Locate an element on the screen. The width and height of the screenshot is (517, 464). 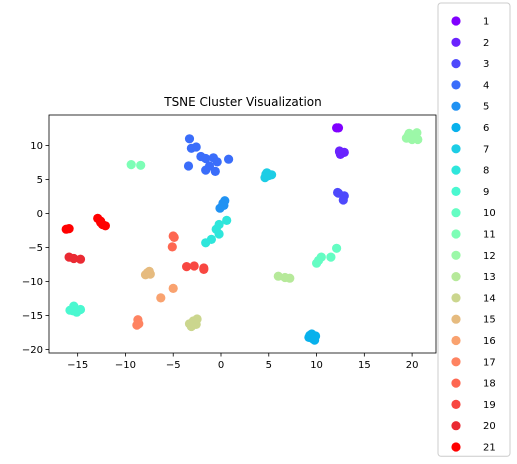
legend-label-10: 10 is located at coordinates (489, 213).